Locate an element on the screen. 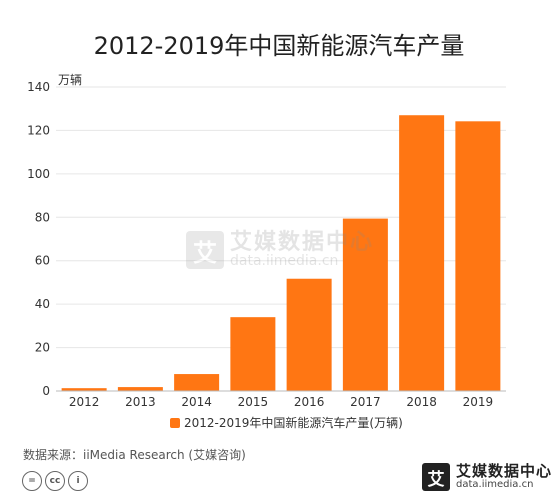 Image resolution: width=558 pixels, height=503 pixels. y-axis: 0 20 40 60 80 100 120 140 is located at coordinates (38, 239).